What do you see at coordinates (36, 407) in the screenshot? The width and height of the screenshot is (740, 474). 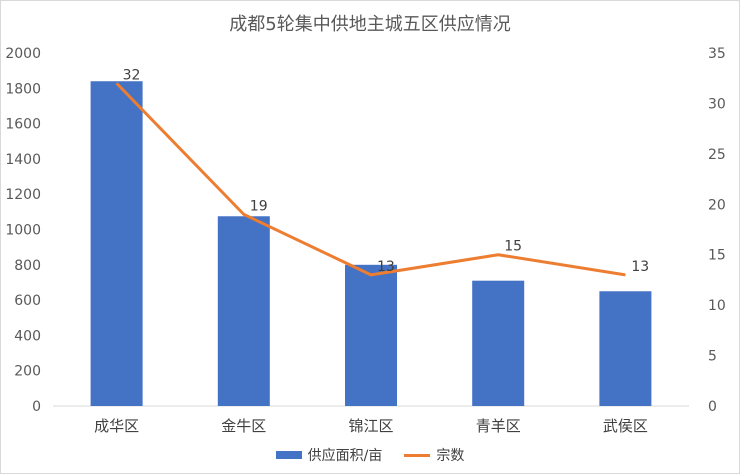 I see `left-tick-label: 0` at bounding box center [36, 407].